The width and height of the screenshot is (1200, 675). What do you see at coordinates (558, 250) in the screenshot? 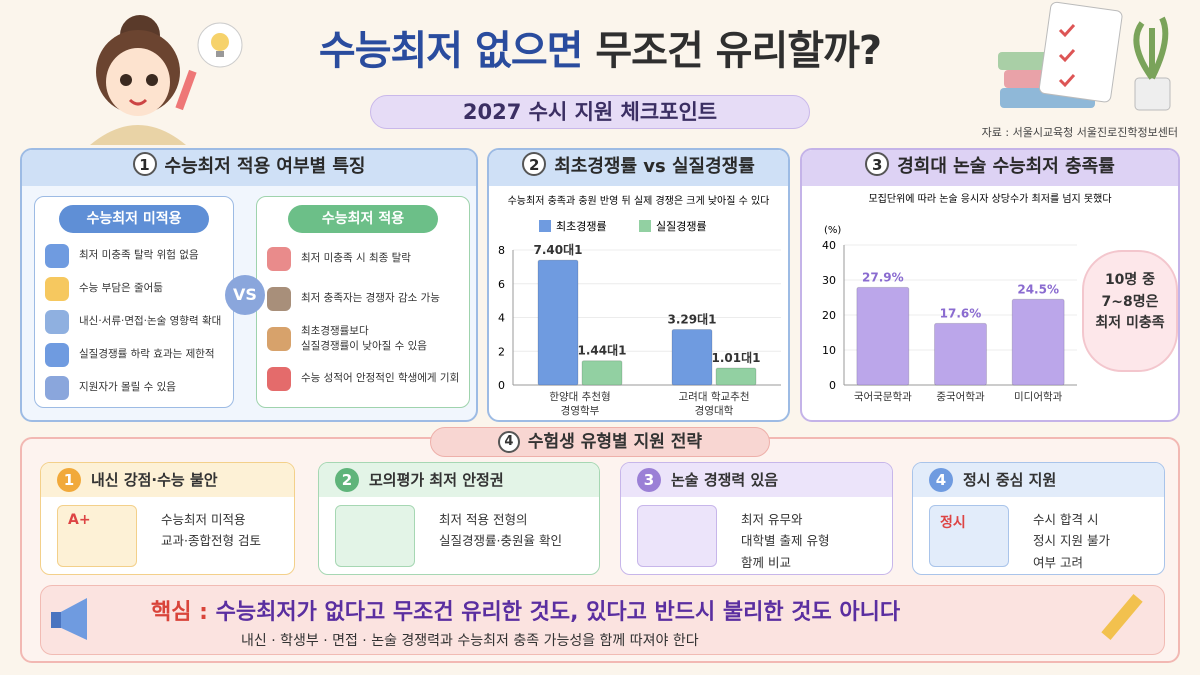
I see `value-label: 7.40대1` at bounding box center [558, 250].